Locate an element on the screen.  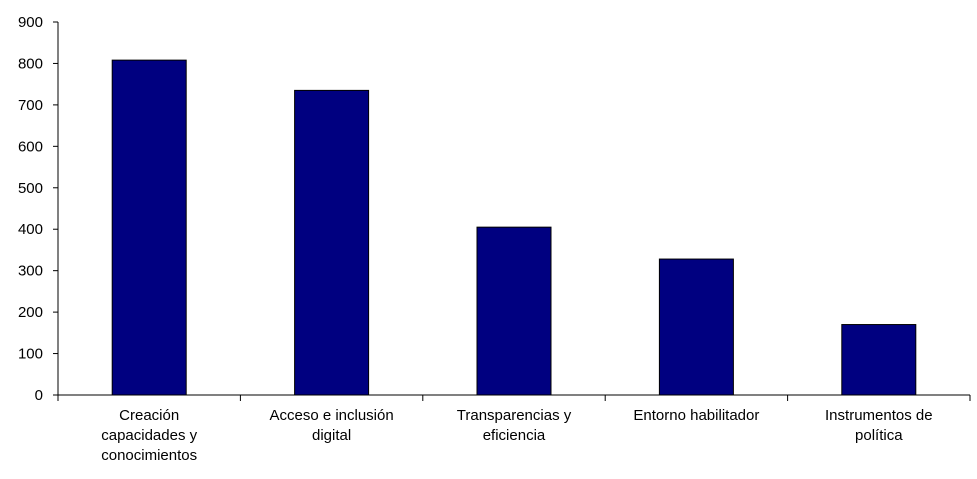
y-tick-label: 300 is located at coordinates (30, 271).